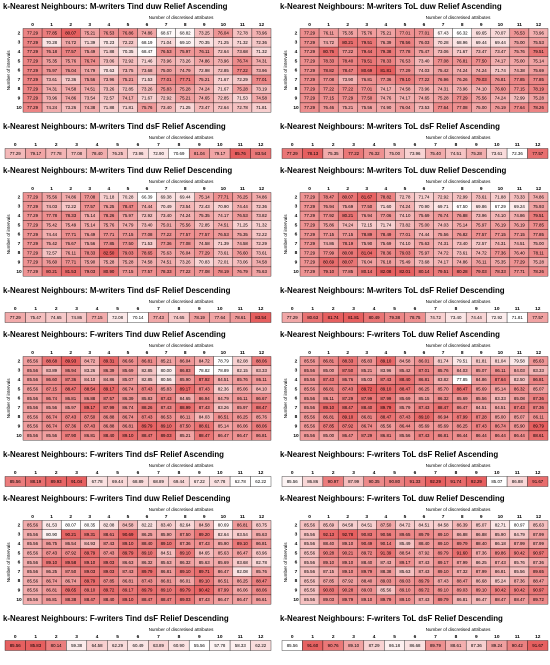  What do you see at coordinates (118, 317) in the screenshot?
I see `cell-value: 72.08` at bounding box center [118, 317].